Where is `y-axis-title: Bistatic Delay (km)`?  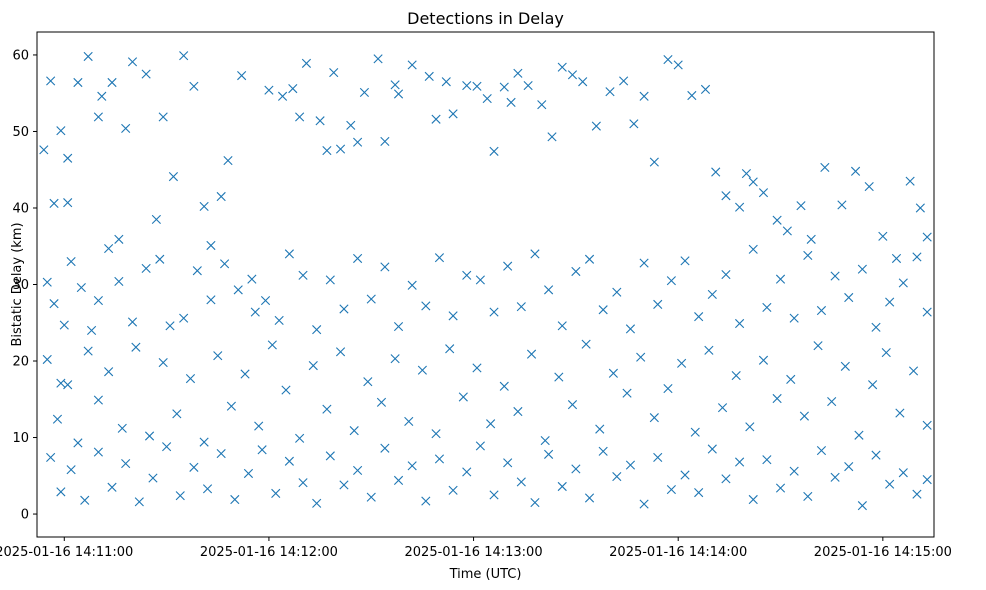
y-axis-title: Bistatic Delay (km) is located at coordinates (17, 284).